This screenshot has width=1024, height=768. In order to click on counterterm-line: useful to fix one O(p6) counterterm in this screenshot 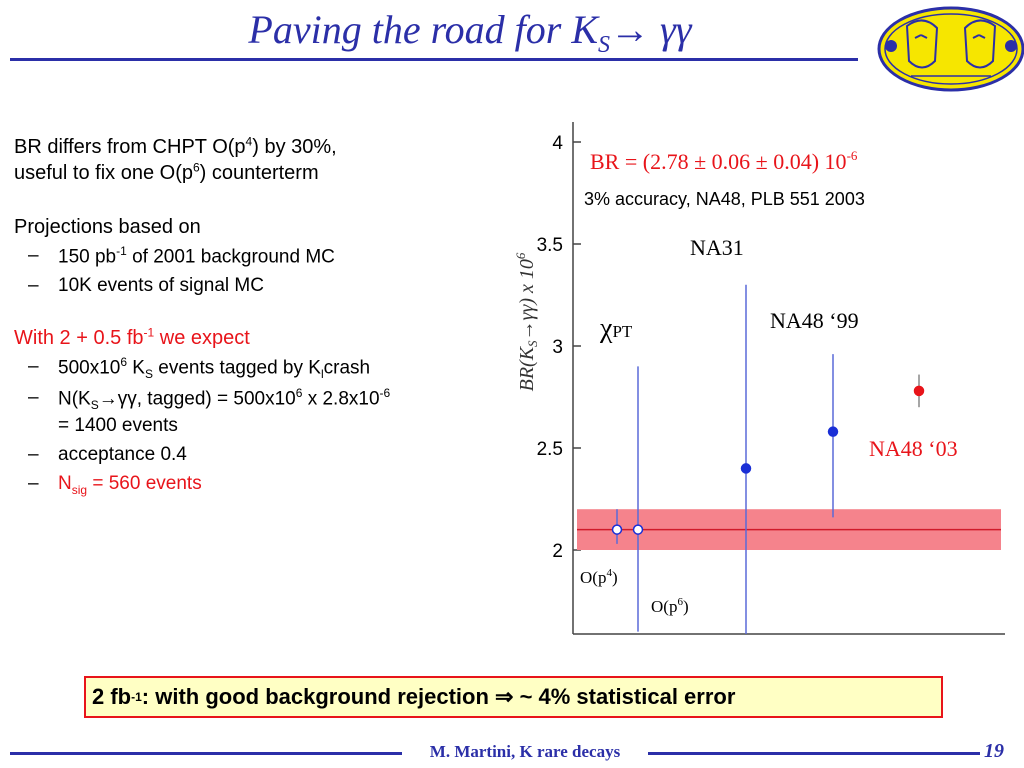, I will do `click(166, 172)`.